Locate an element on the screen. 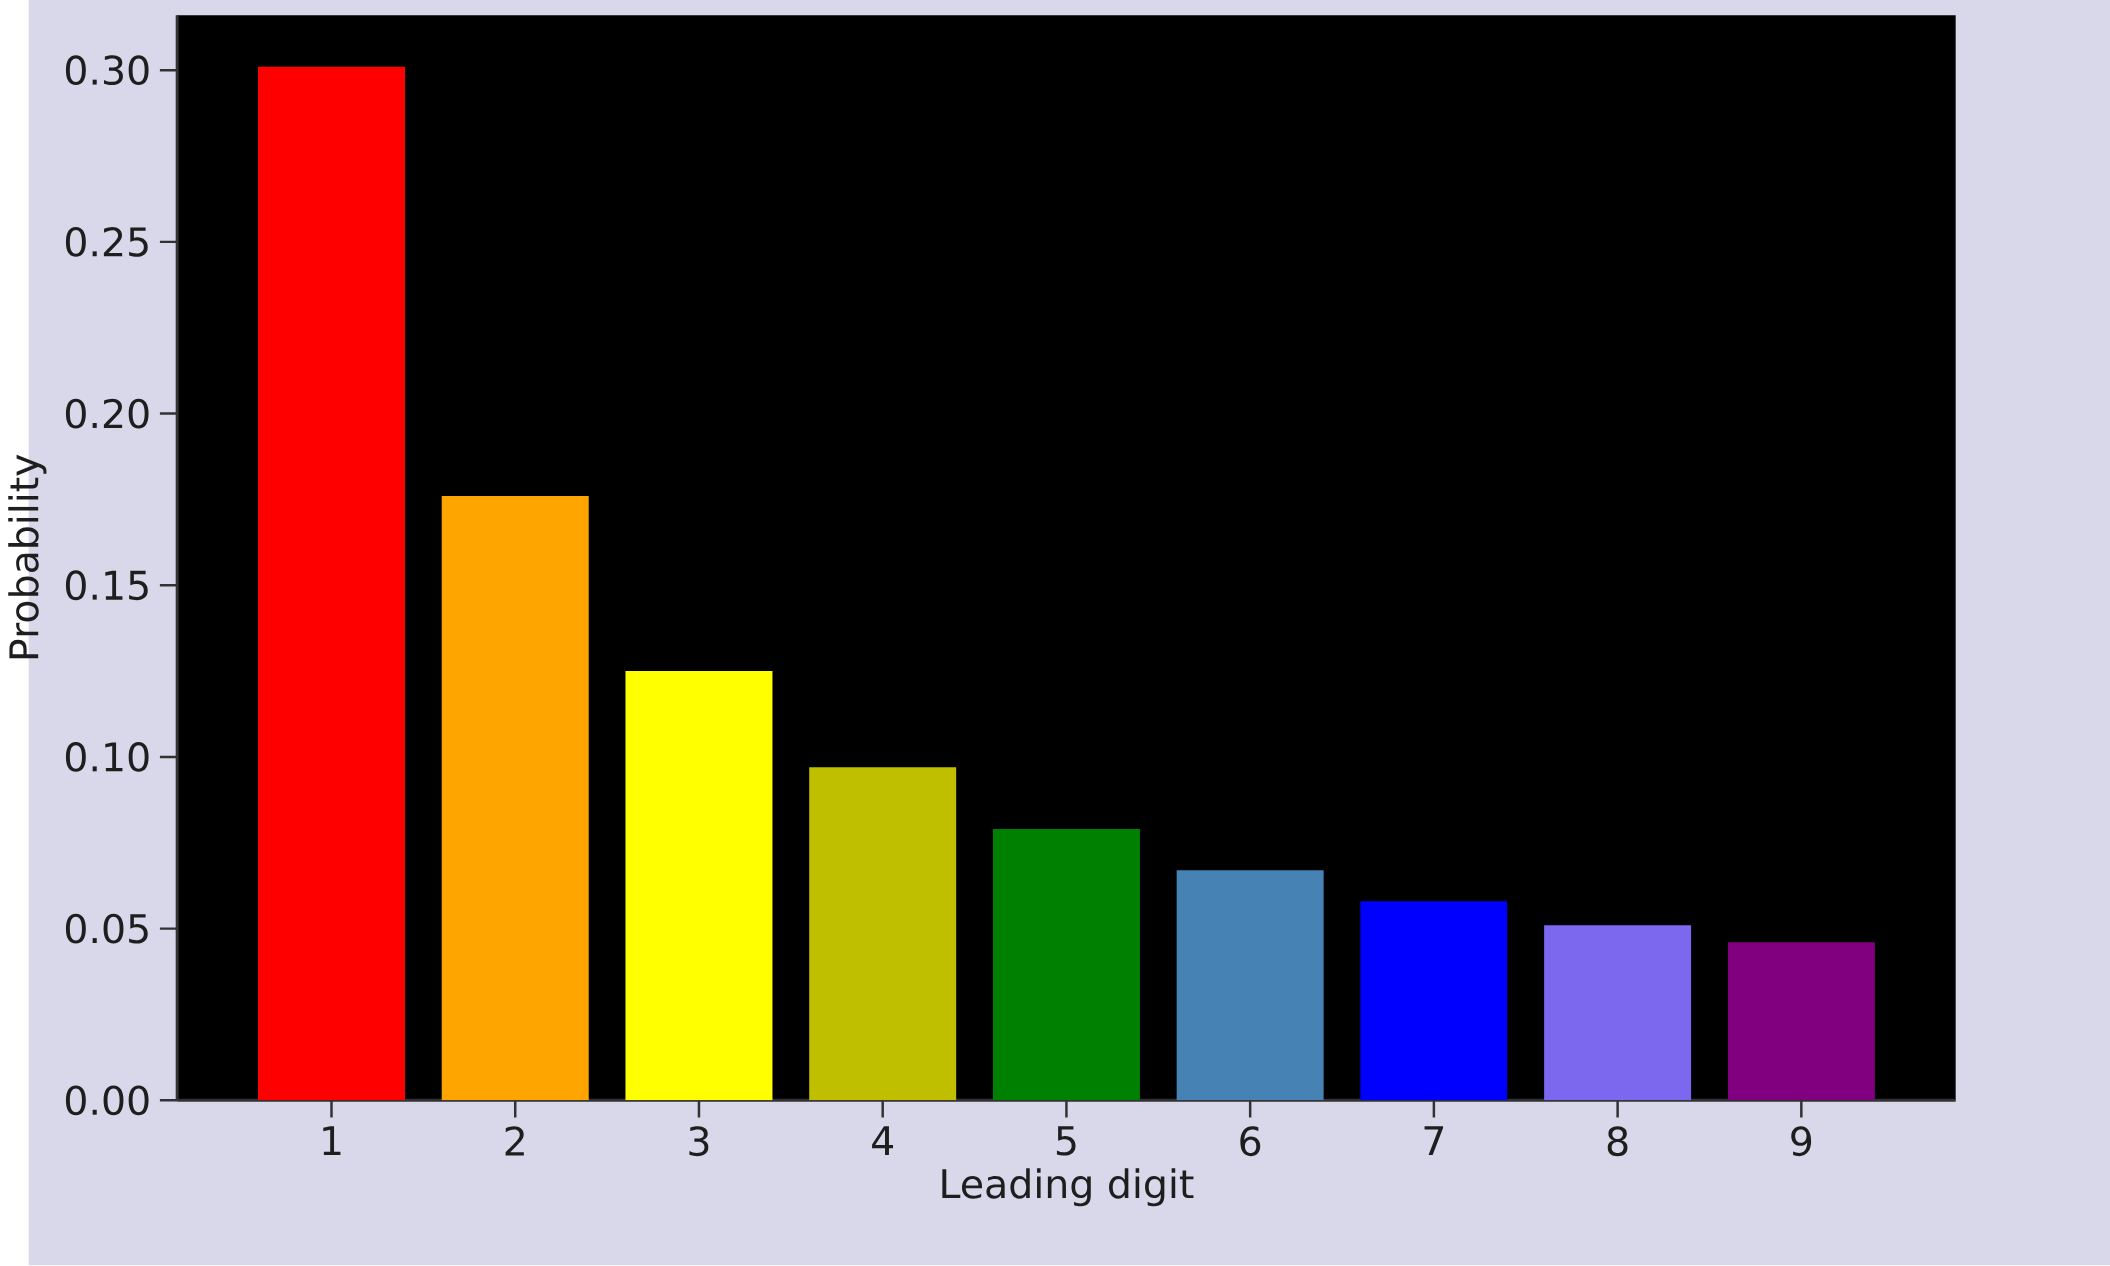 This screenshot has height=1266, width=2110. x-tick-label: 5 is located at coordinates (1066, 1141).